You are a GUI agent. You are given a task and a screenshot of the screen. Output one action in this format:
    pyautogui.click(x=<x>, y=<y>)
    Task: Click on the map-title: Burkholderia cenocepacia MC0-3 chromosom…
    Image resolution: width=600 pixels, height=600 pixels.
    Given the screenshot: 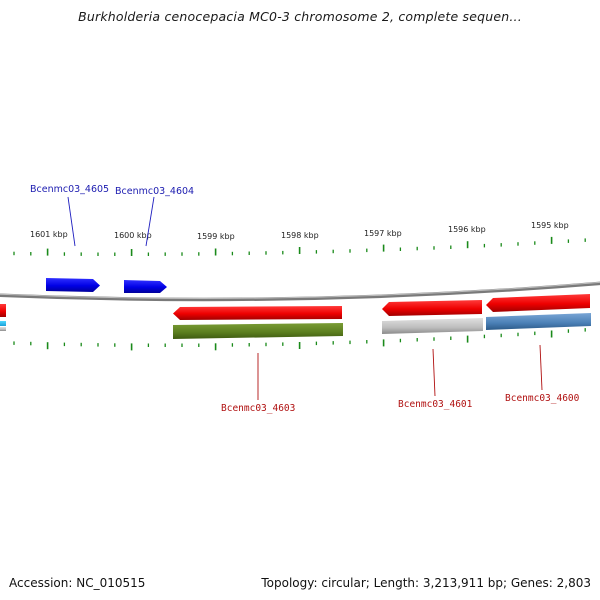 What is the action you would take?
    pyautogui.click(x=300, y=16)
    